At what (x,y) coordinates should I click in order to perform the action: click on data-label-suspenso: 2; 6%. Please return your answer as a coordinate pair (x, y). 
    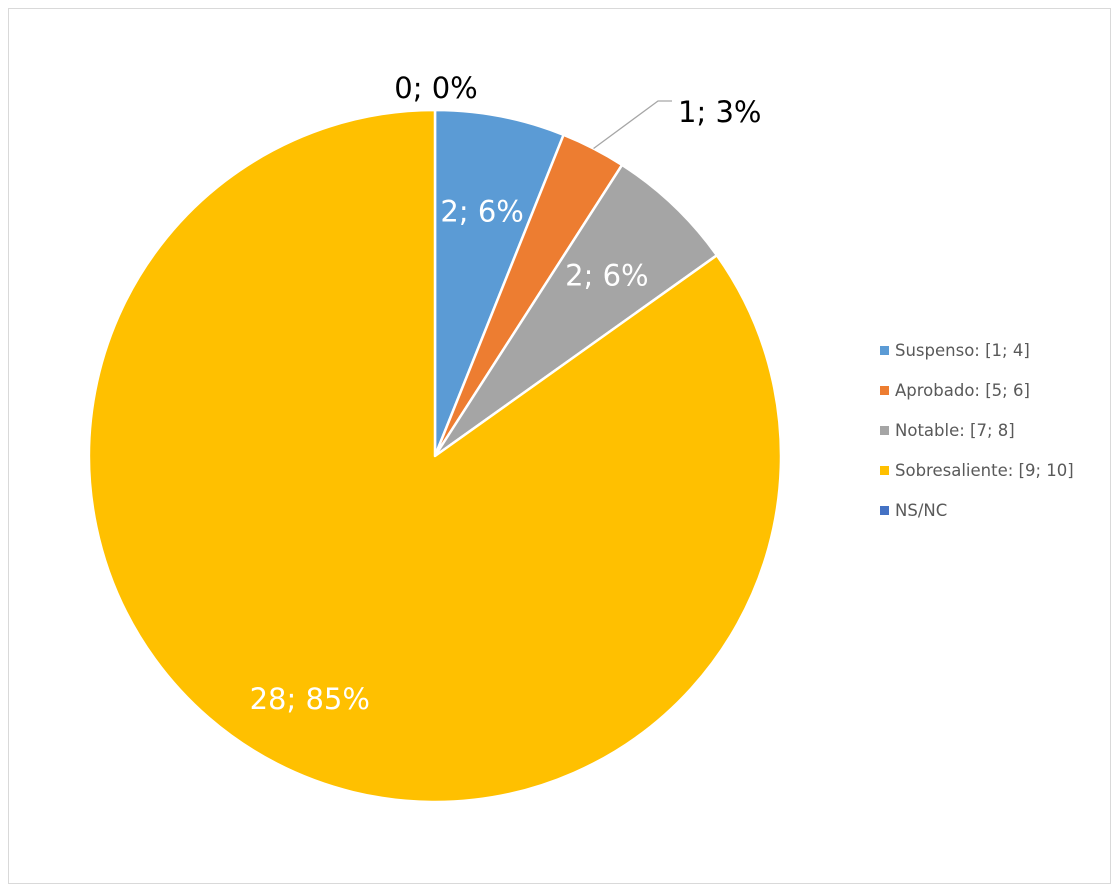
    Looking at the image, I should click on (481, 211).